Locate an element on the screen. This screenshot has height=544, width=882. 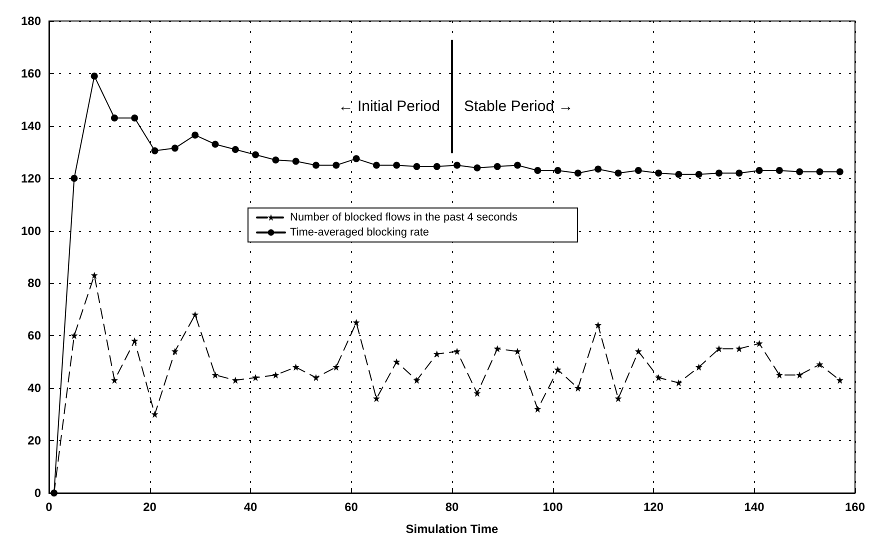
y-tick-label: 140 is located at coordinates (31, 125).